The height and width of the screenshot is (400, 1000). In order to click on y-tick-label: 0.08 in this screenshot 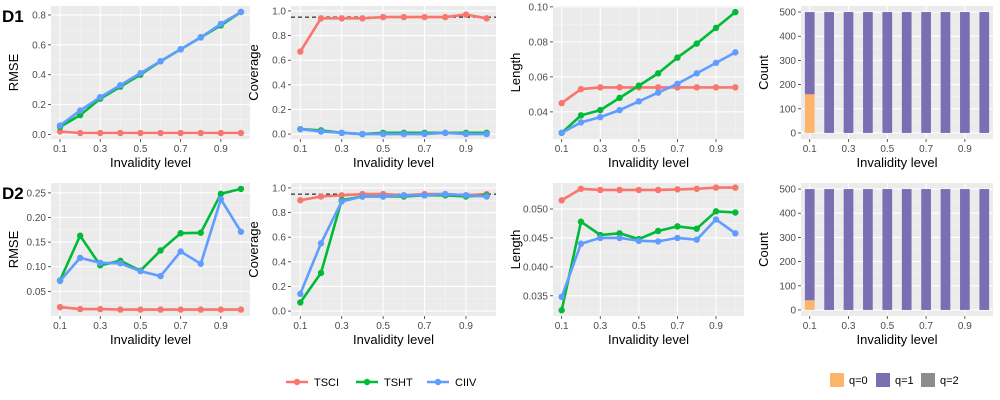, I will do `click(539, 42)`.